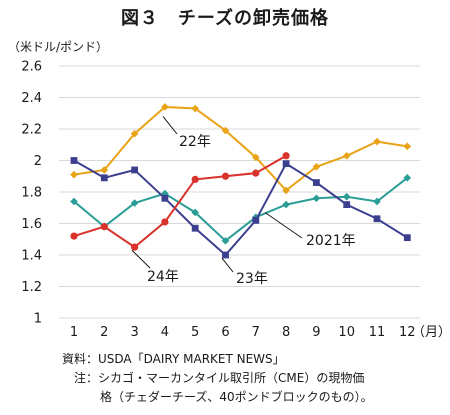 This screenshot has width=450, height=415. What do you see at coordinates (331, 241) in the screenshot?
I see `series-label: 2021年` at bounding box center [331, 241].